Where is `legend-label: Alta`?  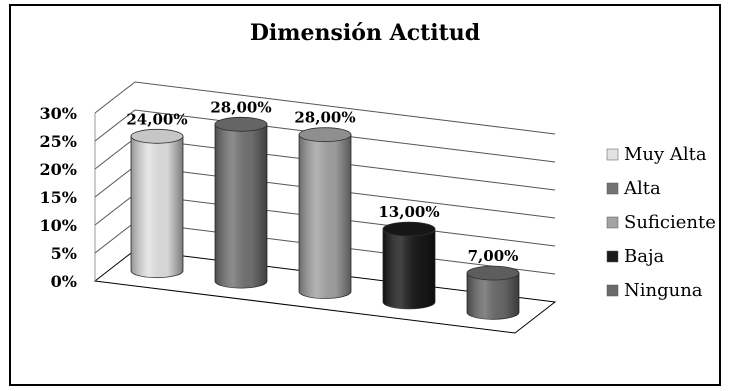
legend-label: Alta is located at coordinates (642, 188).